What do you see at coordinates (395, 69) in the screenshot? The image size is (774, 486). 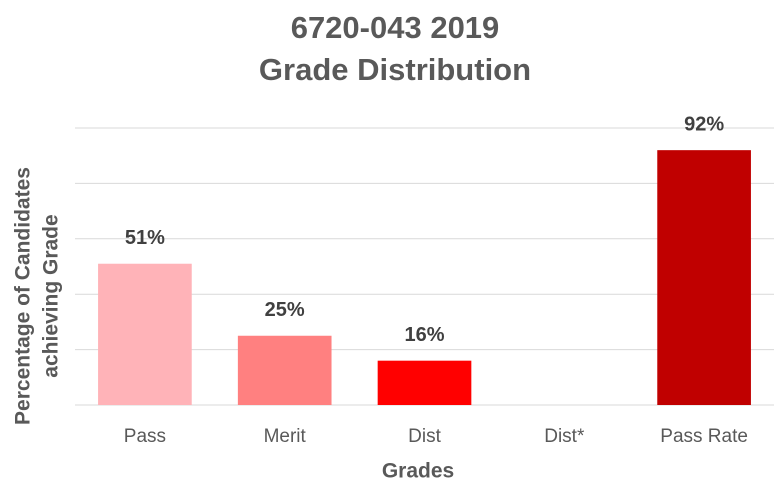 I see `chart-title: Grade Distribution` at bounding box center [395, 69].